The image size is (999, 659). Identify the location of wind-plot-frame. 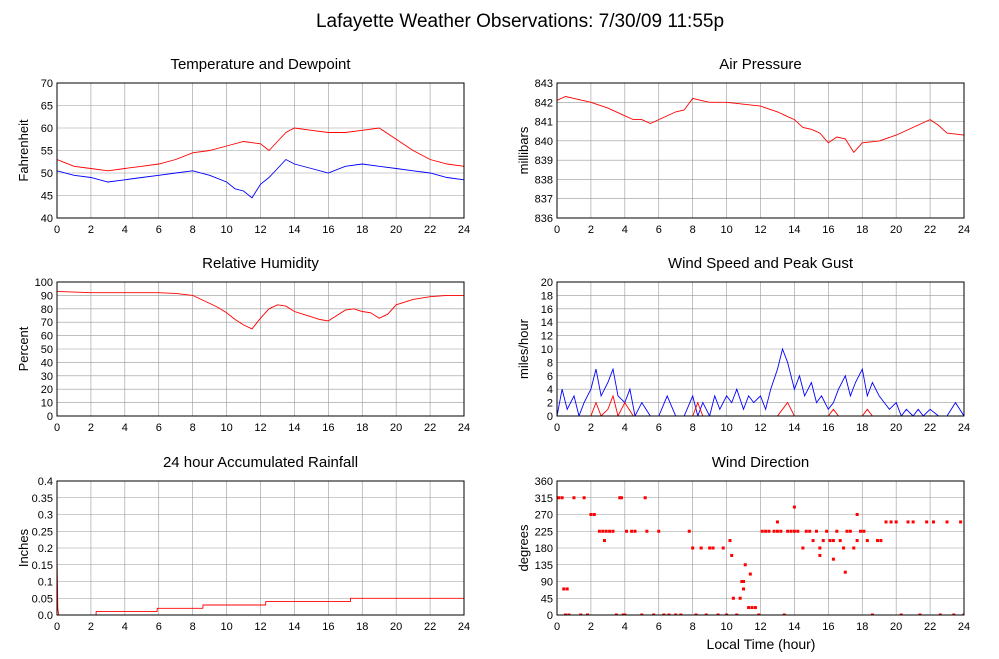
(760, 349).